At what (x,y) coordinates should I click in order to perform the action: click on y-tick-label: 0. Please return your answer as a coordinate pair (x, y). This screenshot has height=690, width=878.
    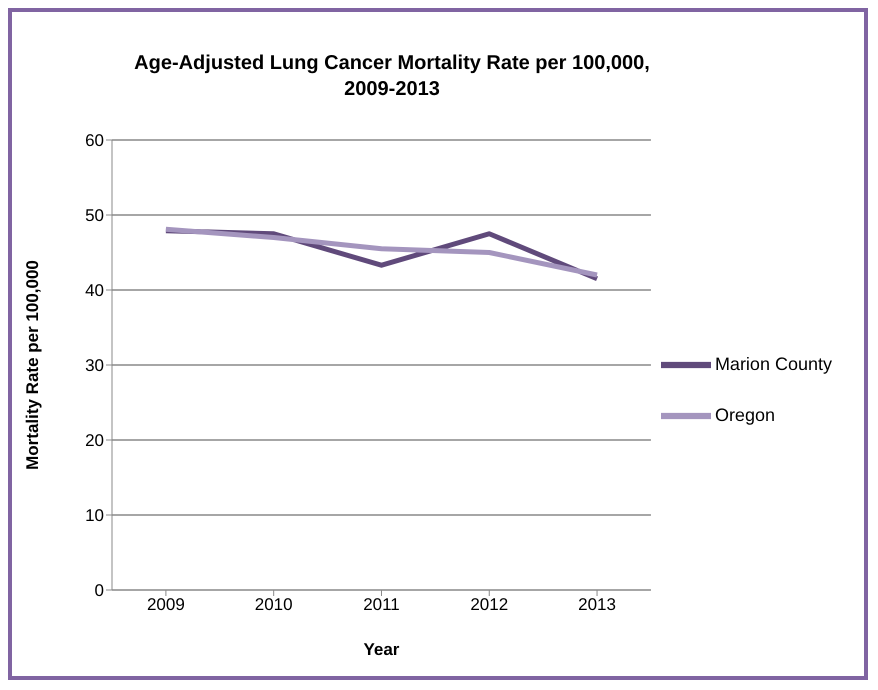
    Looking at the image, I should click on (99, 590).